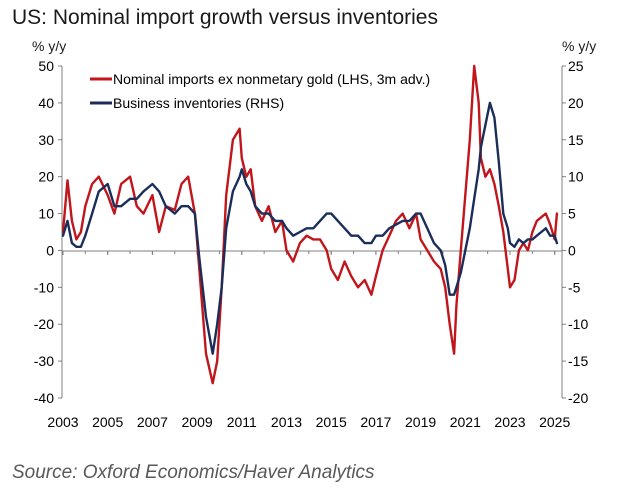 Image resolution: width=624 pixels, height=493 pixels. What do you see at coordinates (375, 422) in the screenshot?
I see `x-tick-label: 2017` at bounding box center [375, 422].